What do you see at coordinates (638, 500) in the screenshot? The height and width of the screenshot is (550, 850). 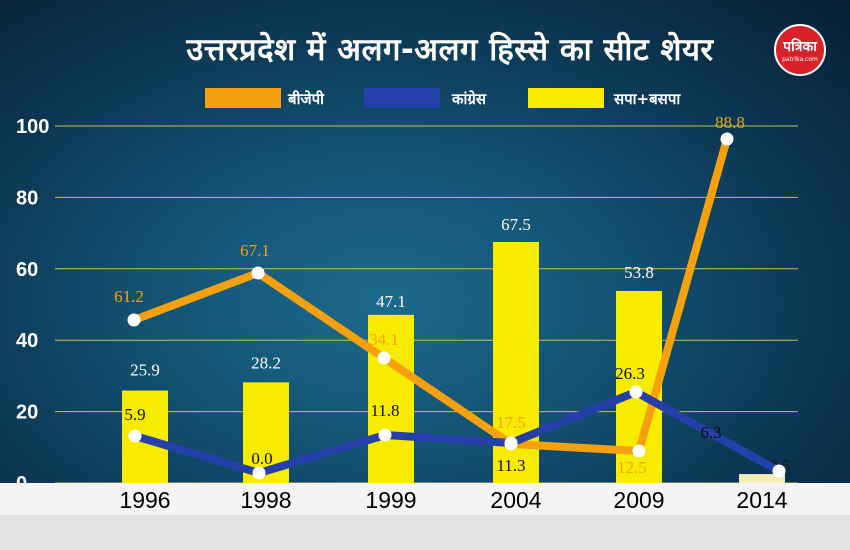 I see `x-tick-2009: 2009` at bounding box center [638, 500].